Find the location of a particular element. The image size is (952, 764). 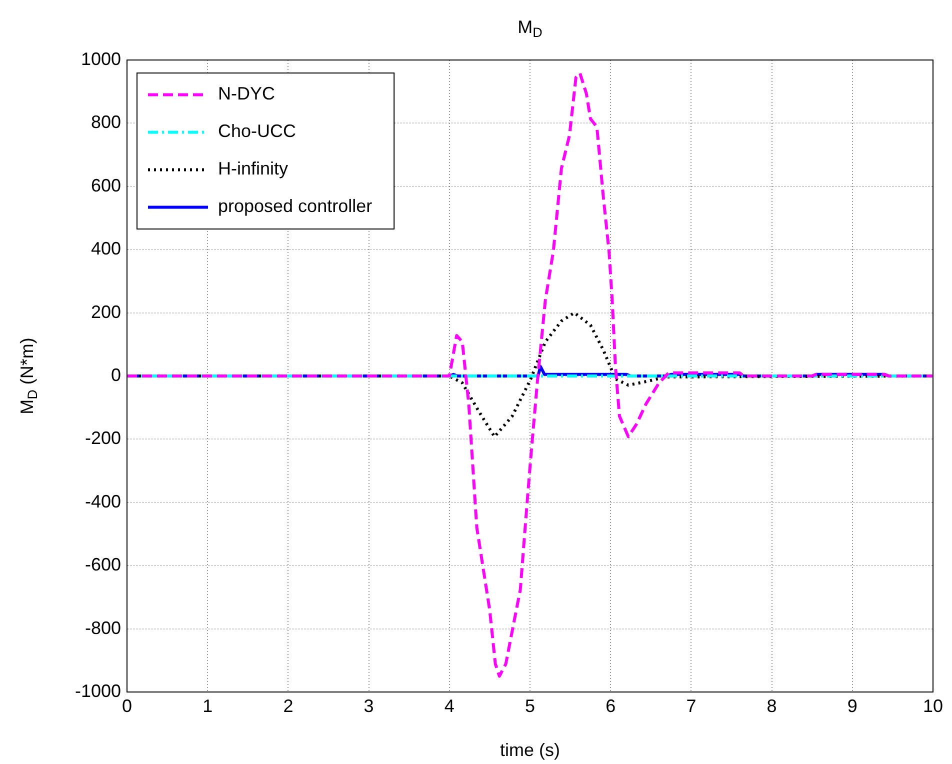

x-tick-label: 7 is located at coordinates (691, 706).